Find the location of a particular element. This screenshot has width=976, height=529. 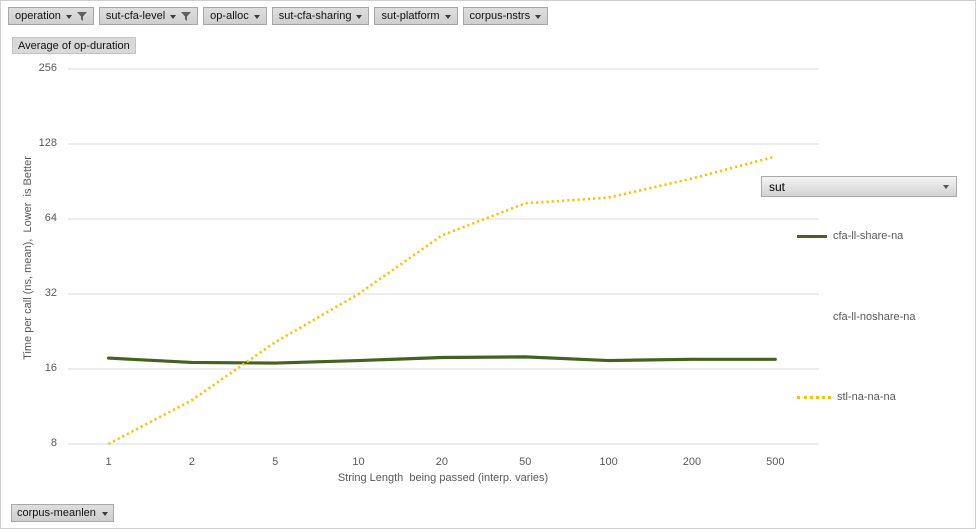

series-line-cfa-ll-share-na is located at coordinates (441, 360).